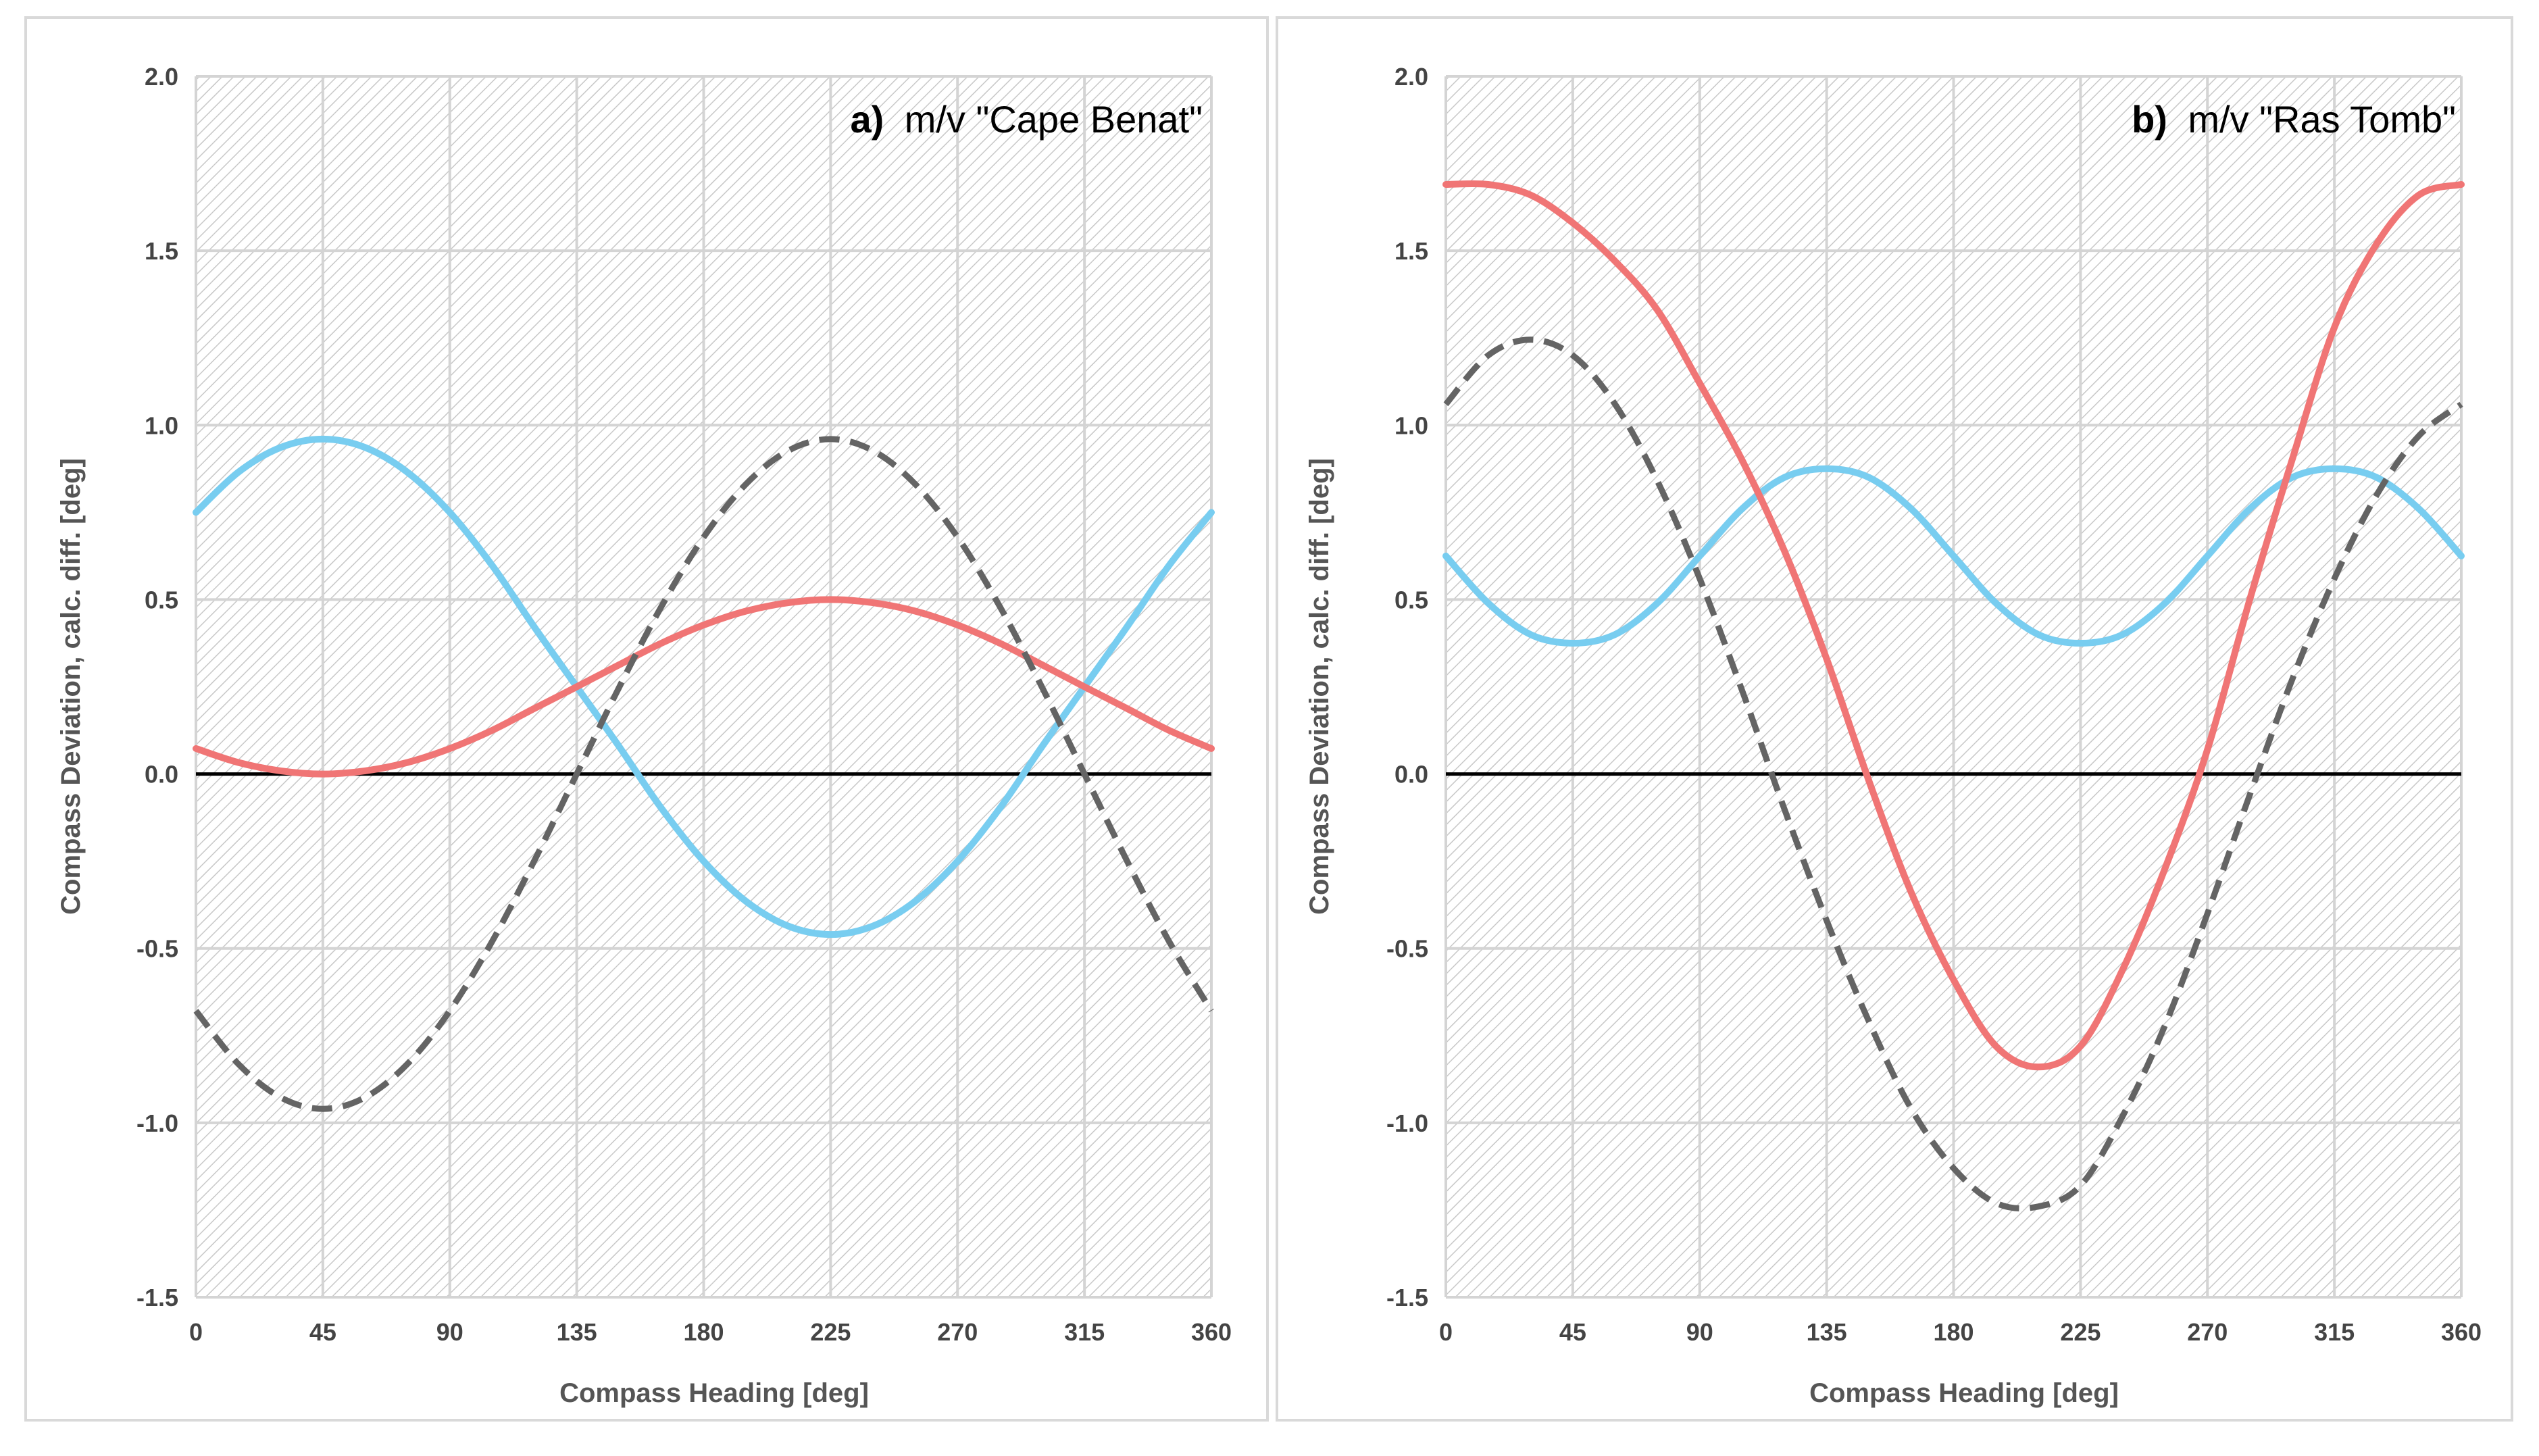  Describe the element at coordinates (1964, 1393) in the screenshot. I see `x-axis-label-b: Compass Heading [deg]` at that location.